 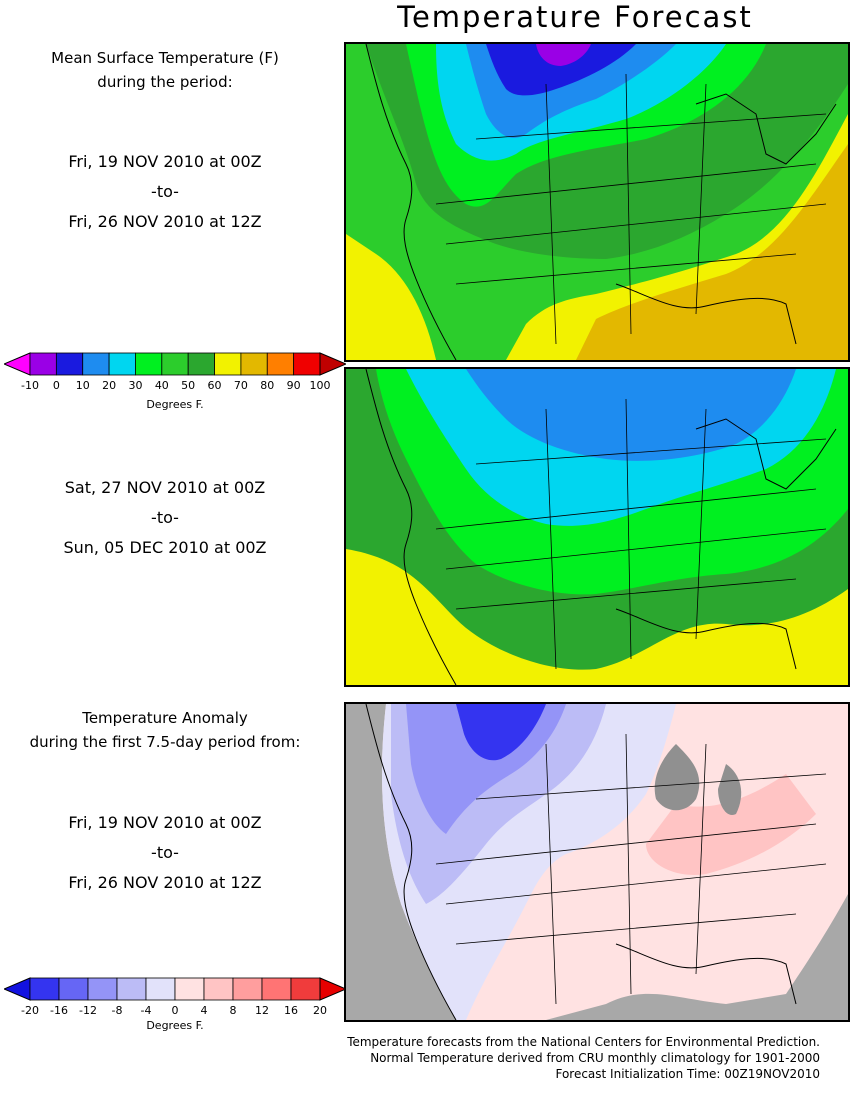 I want to click on panel3-range-separator: -to-, so click(x=165, y=852).